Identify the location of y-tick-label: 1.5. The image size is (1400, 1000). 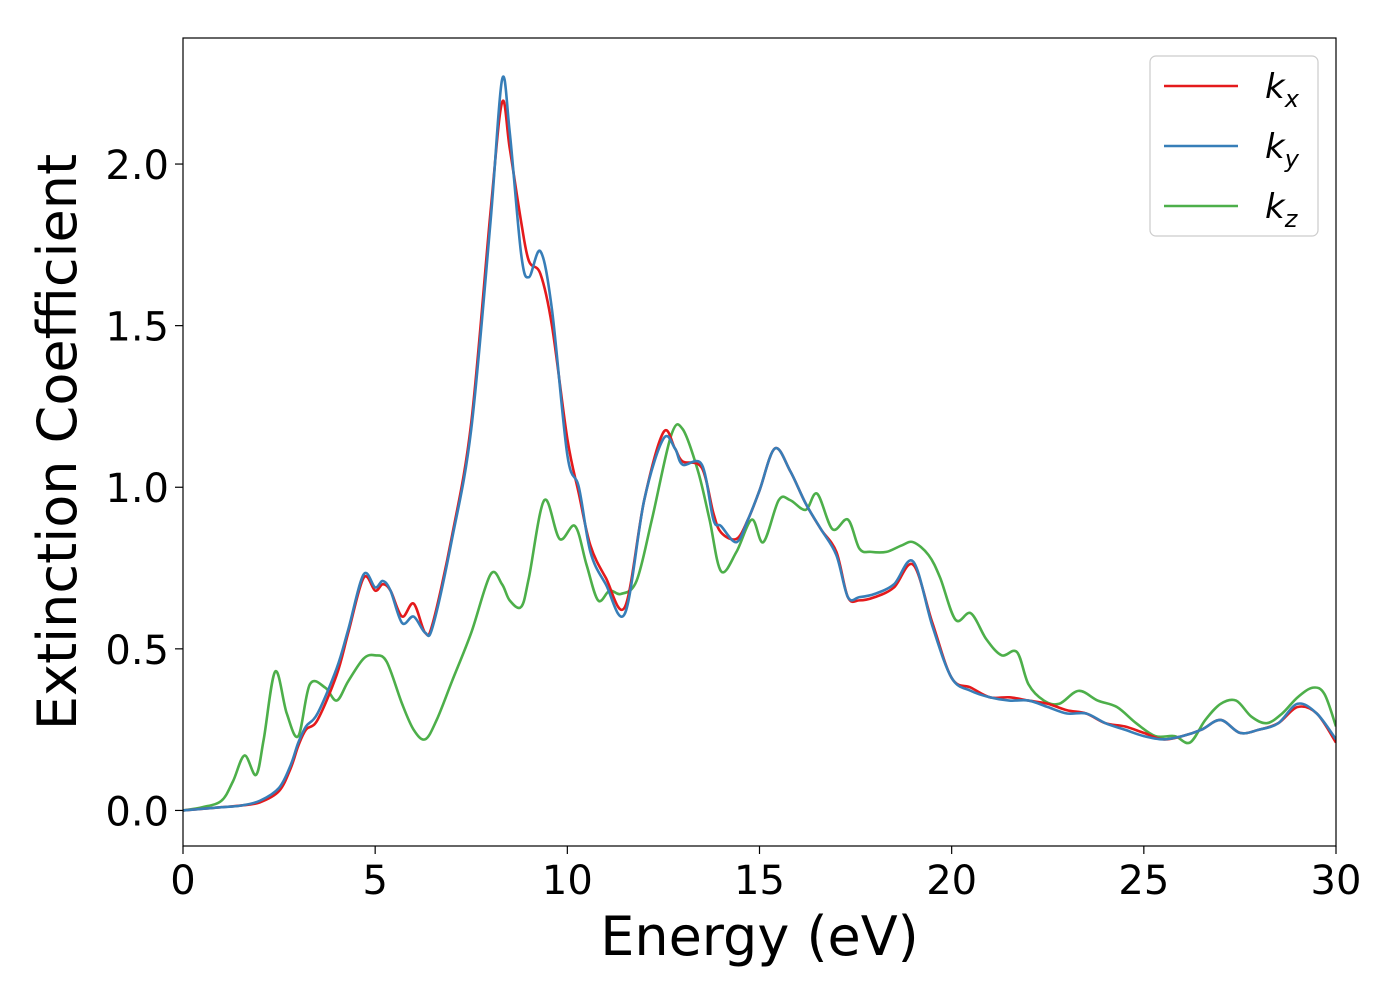
(137, 328).